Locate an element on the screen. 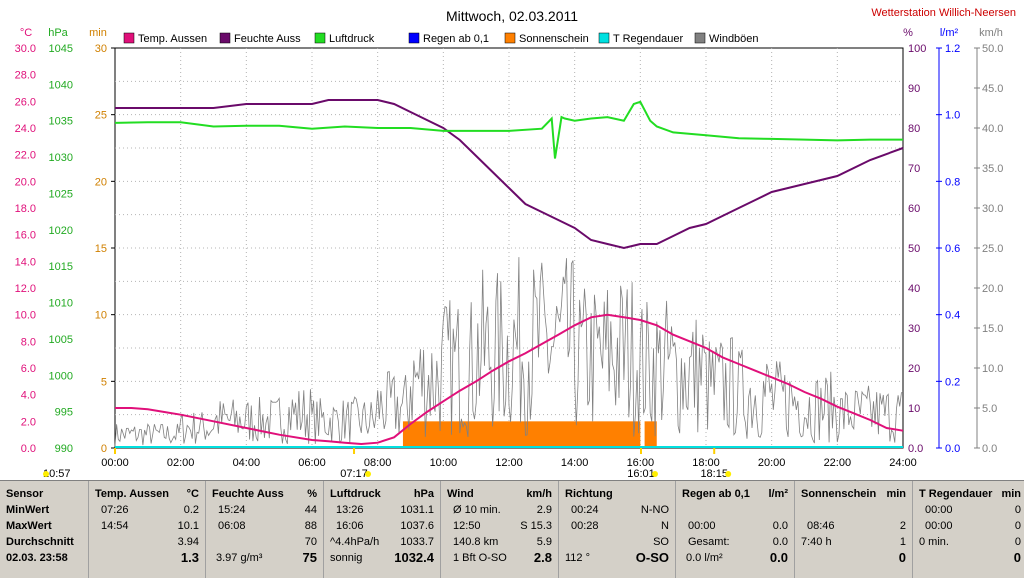 This screenshot has height=578, width=1024. max-label: MaxWert is located at coordinates (29, 526).